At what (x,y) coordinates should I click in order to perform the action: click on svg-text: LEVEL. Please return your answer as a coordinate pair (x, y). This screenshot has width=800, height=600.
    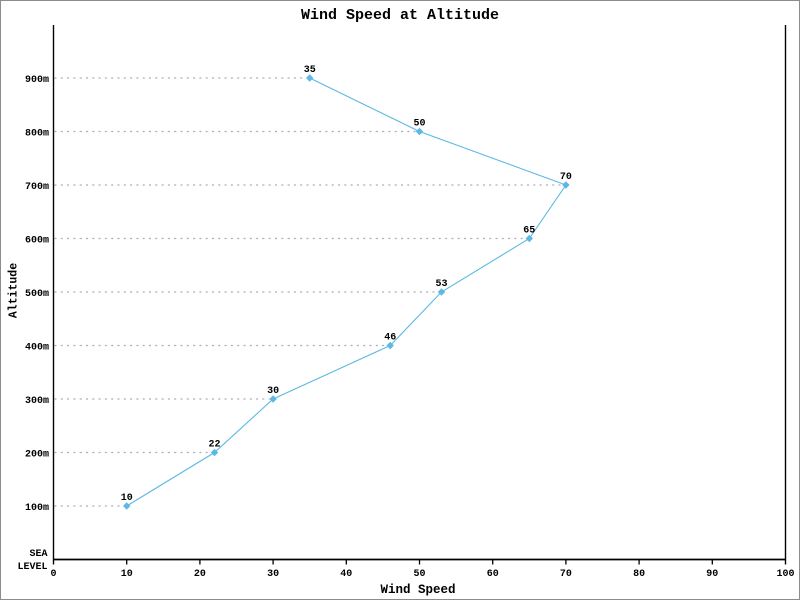
    Looking at the image, I should click on (32, 567).